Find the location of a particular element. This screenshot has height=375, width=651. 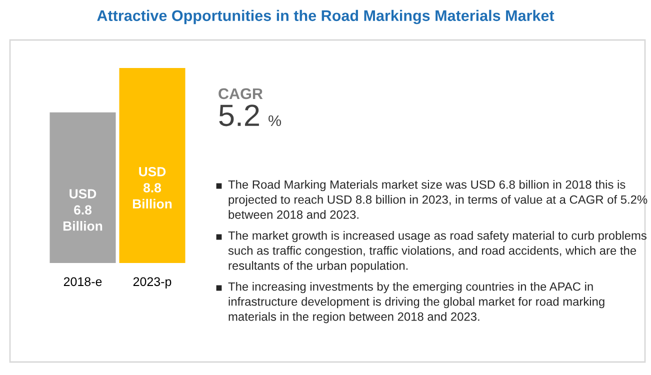

text: CAGR is located at coordinates (240, 94).